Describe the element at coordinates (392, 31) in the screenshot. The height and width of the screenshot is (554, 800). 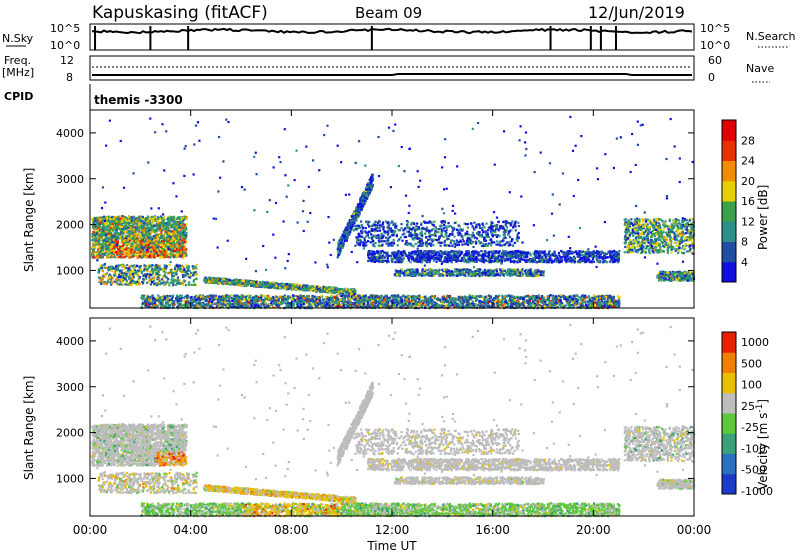
I see `nsky-trace` at that location.